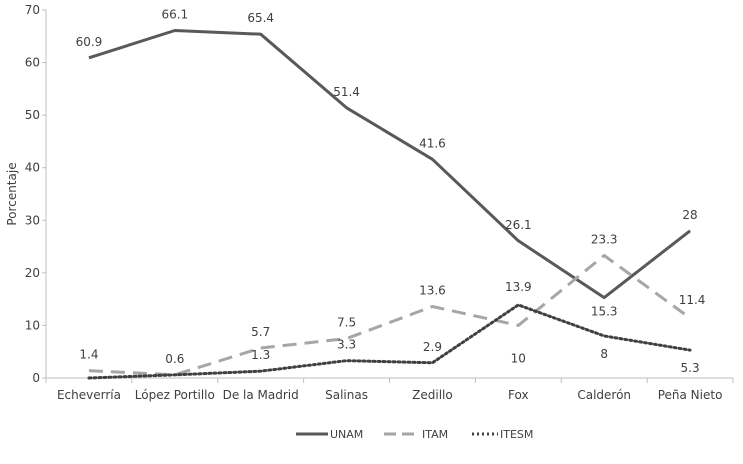  What do you see at coordinates (32, 168) in the screenshot?
I see `y-tick-label: 40` at bounding box center [32, 168].